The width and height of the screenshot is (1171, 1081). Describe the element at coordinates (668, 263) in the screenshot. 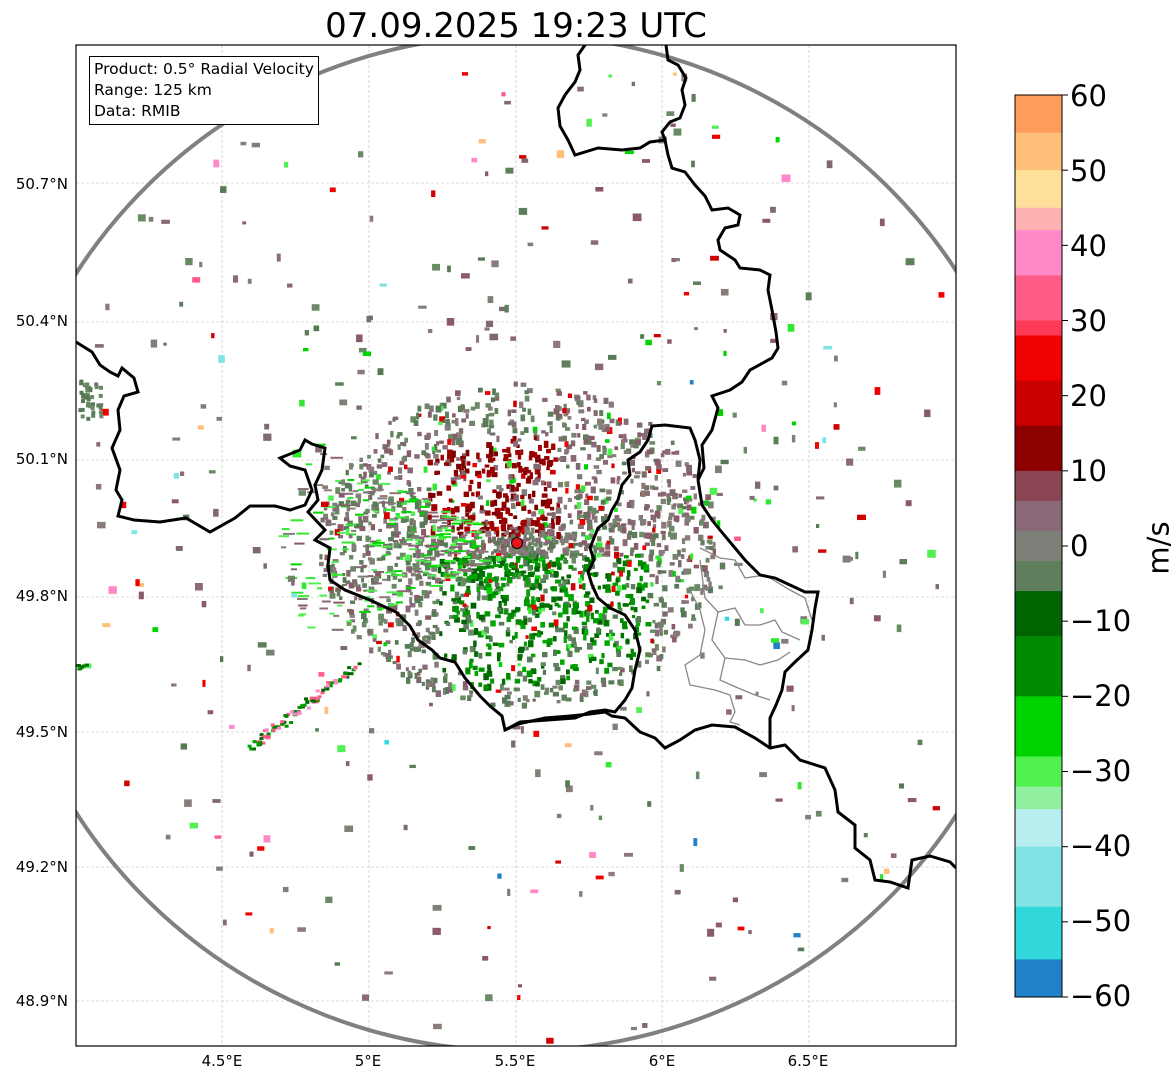

I see `border-belgium-germany` at that location.